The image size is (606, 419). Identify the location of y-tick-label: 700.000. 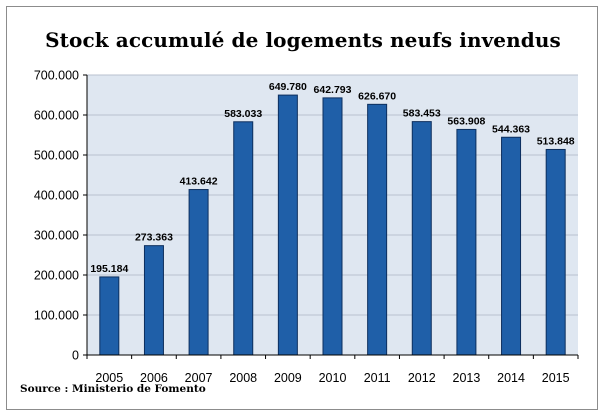
(56, 76).